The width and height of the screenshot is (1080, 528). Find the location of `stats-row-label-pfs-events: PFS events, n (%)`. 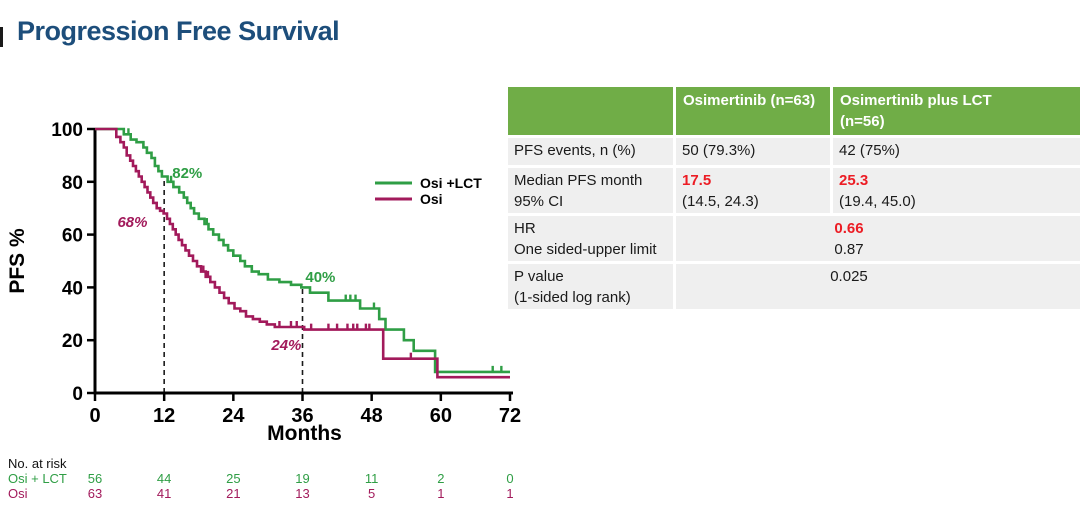

stats-row-label-pfs-events: PFS events, n (%) is located at coordinates (590, 151).